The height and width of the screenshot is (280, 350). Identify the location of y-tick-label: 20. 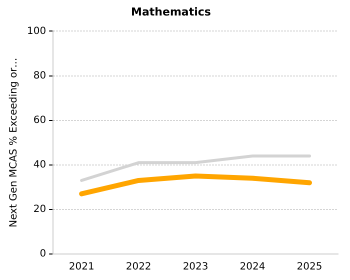
(39, 210).